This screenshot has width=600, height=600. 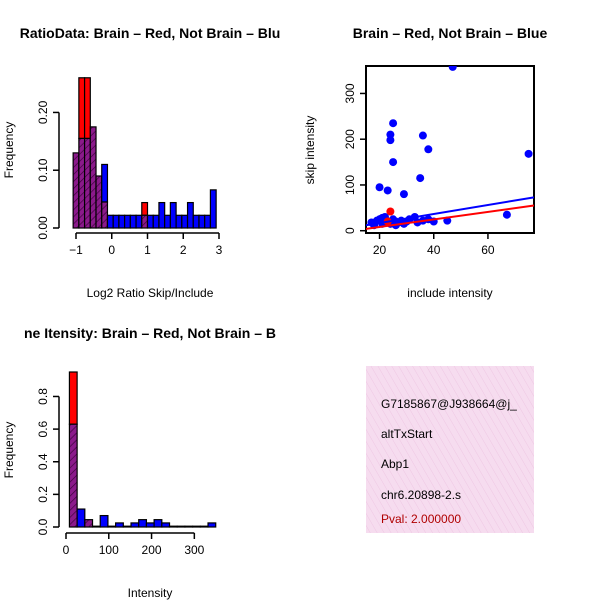 What do you see at coordinates (76, 250) in the screenshot?
I see `p1-x-tick-label-0: −1` at bounding box center [76, 250].